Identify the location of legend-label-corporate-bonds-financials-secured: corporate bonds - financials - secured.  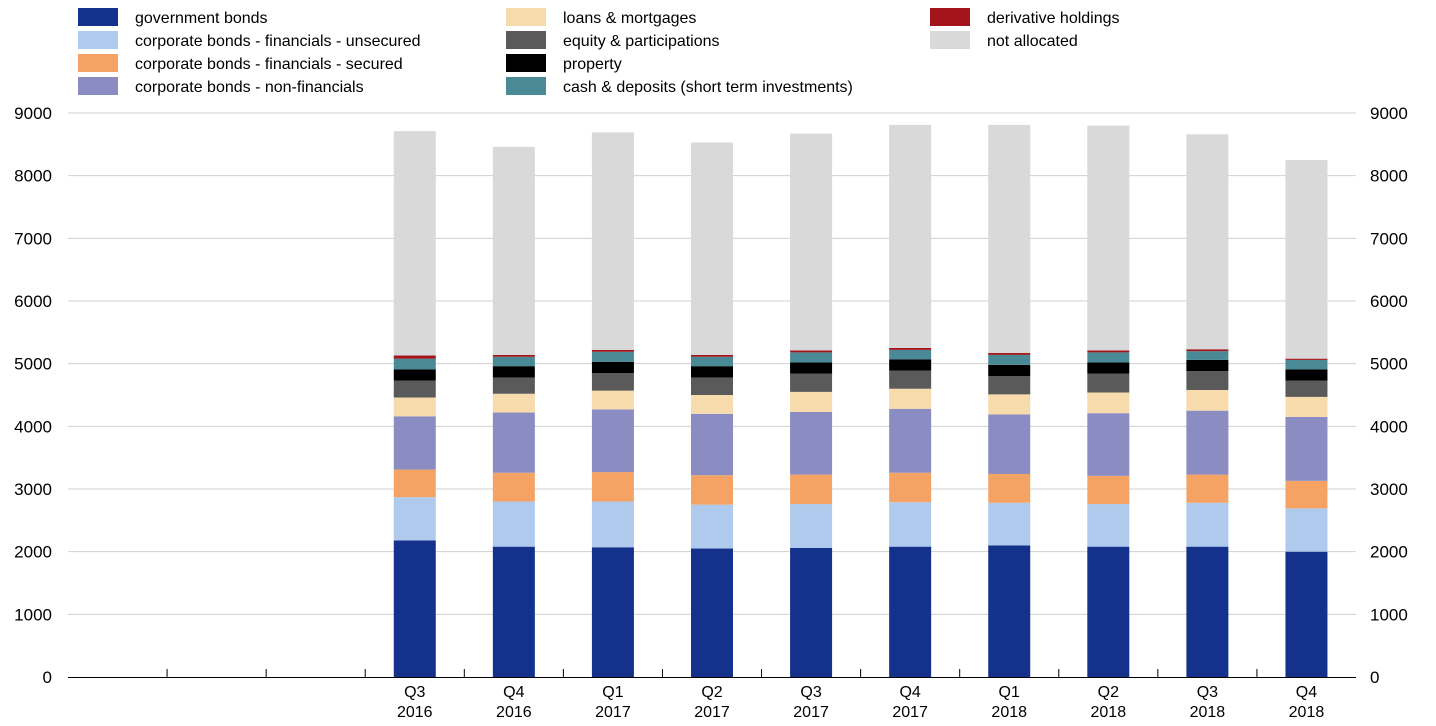
(269, 64).